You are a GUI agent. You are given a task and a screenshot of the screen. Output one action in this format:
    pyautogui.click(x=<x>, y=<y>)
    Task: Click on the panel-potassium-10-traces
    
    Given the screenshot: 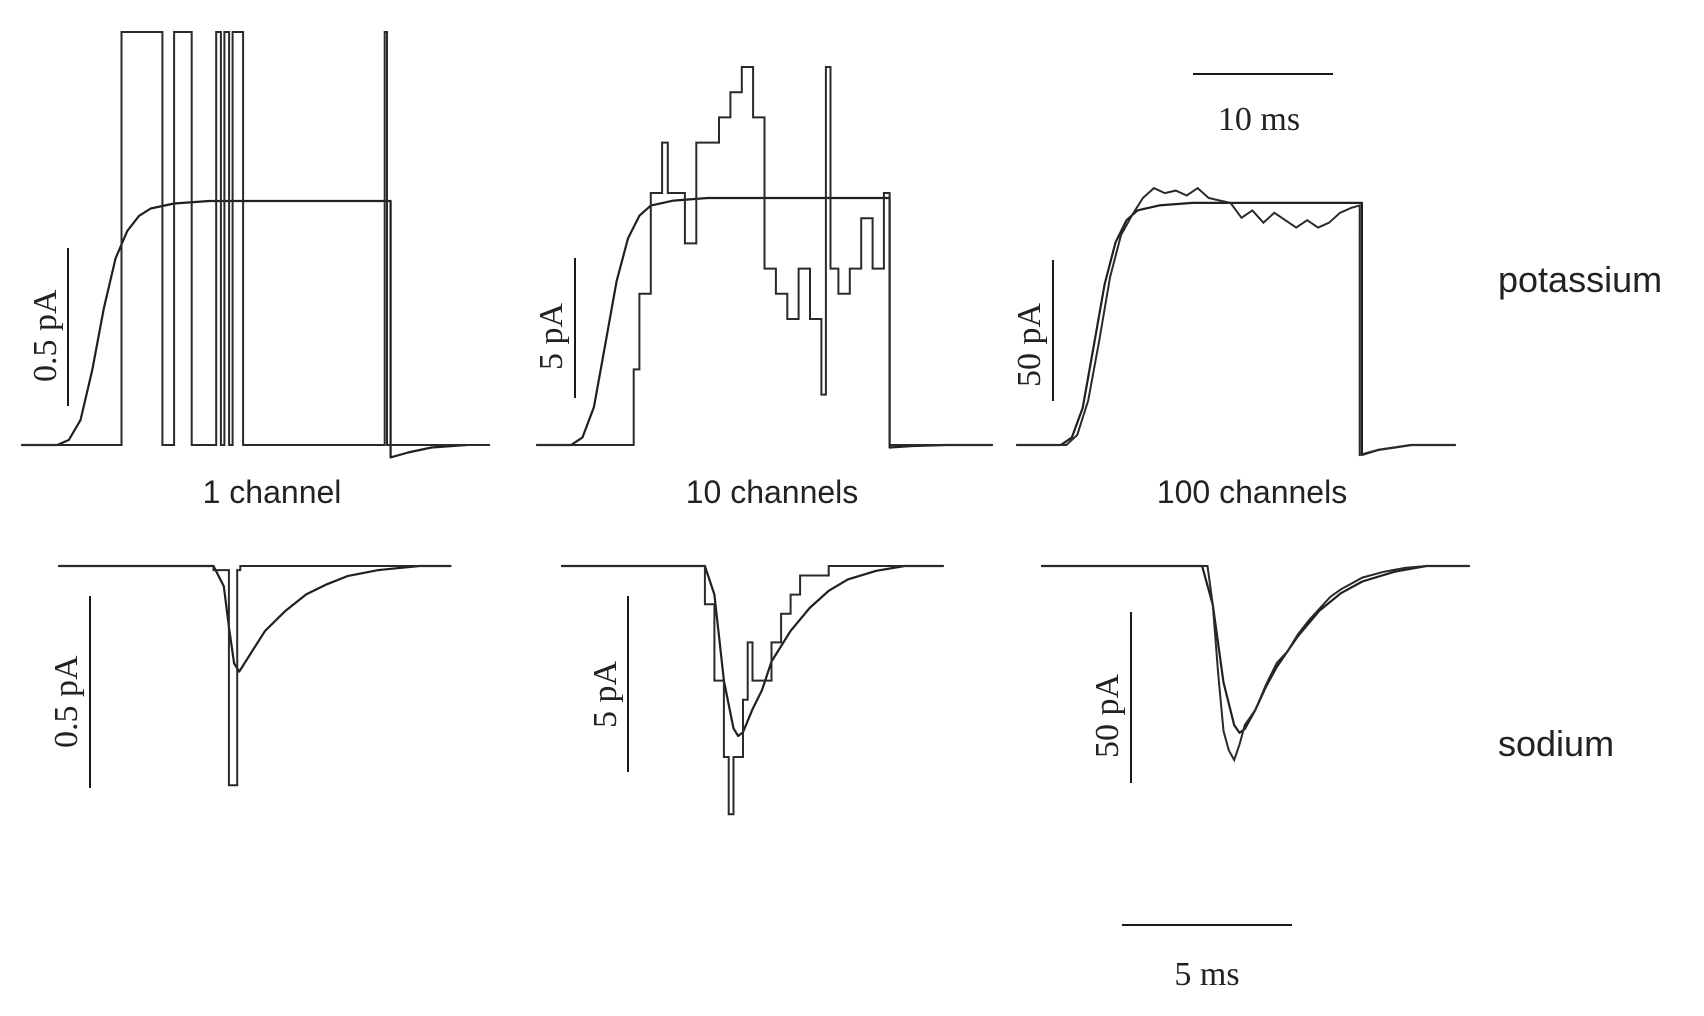 What is the action you would take?
    pyautogui.click(x=764, y=257)
    